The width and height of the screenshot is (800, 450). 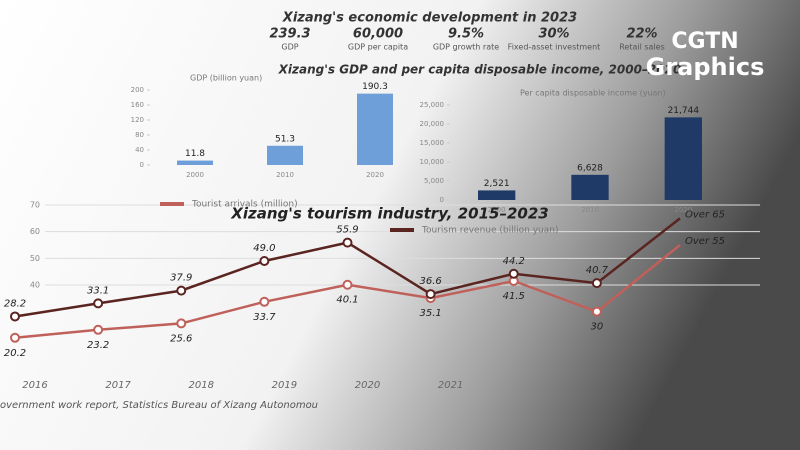 What do you see at coordinates (641, 34) in the screenshot?
I see `stat-value: 22%` at bounding box center [641, 34].